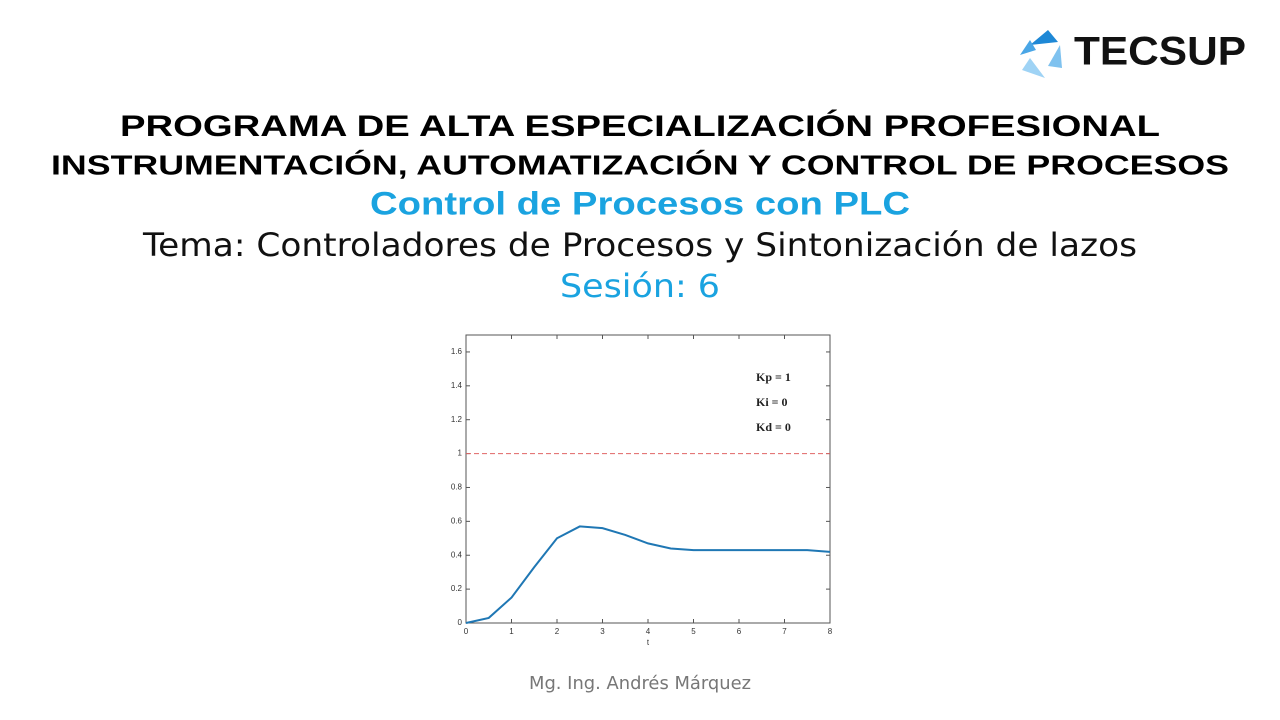 The image size is (1280, 720). I want to click on logo-icon, so click(1041, 54).